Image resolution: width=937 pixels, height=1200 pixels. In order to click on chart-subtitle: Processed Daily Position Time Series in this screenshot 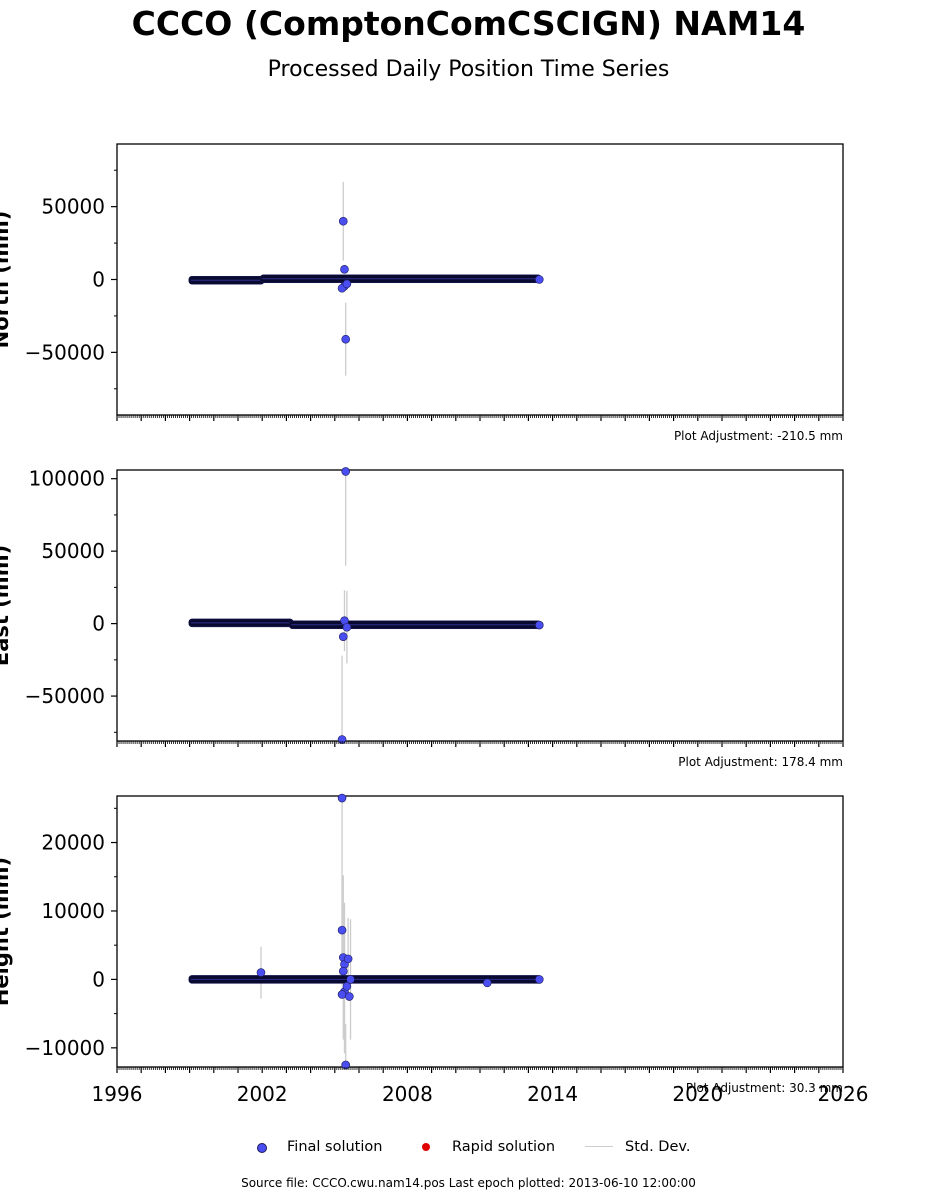, I will do `click(468, 69)`.